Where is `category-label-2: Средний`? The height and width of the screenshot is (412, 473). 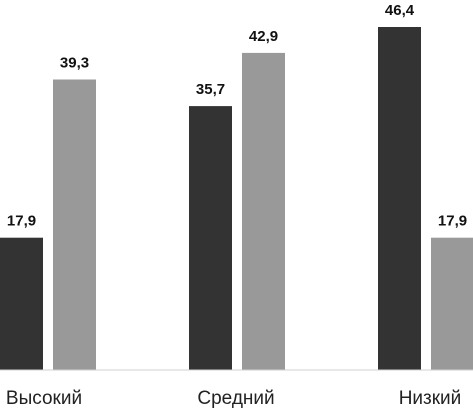 category-label-2: Средний is located at coordinates (235, 398).